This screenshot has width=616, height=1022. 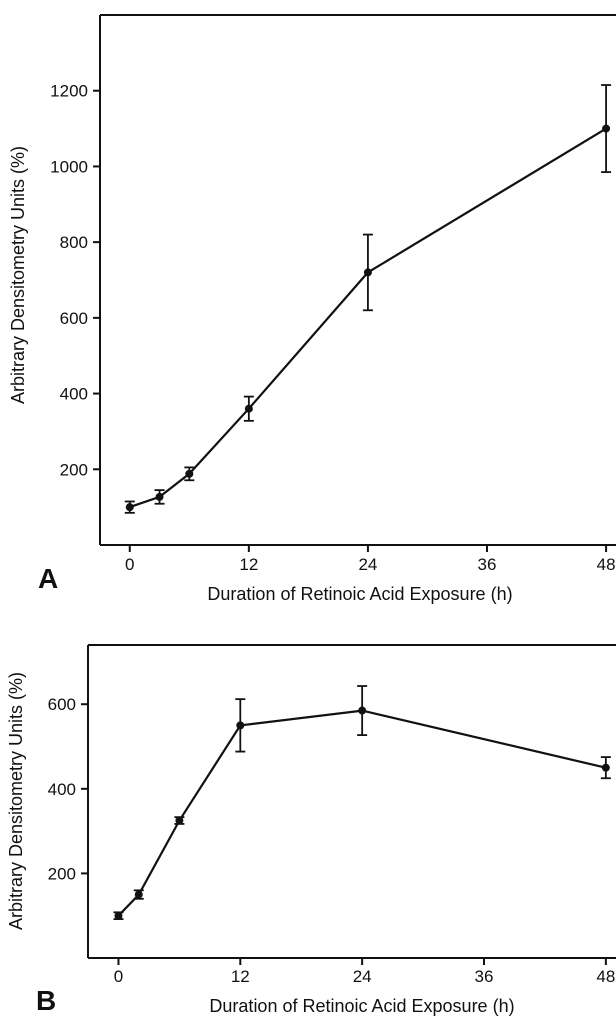 I want to click on panel-a-x-tick-label: 0, so click(x=129, y=564).